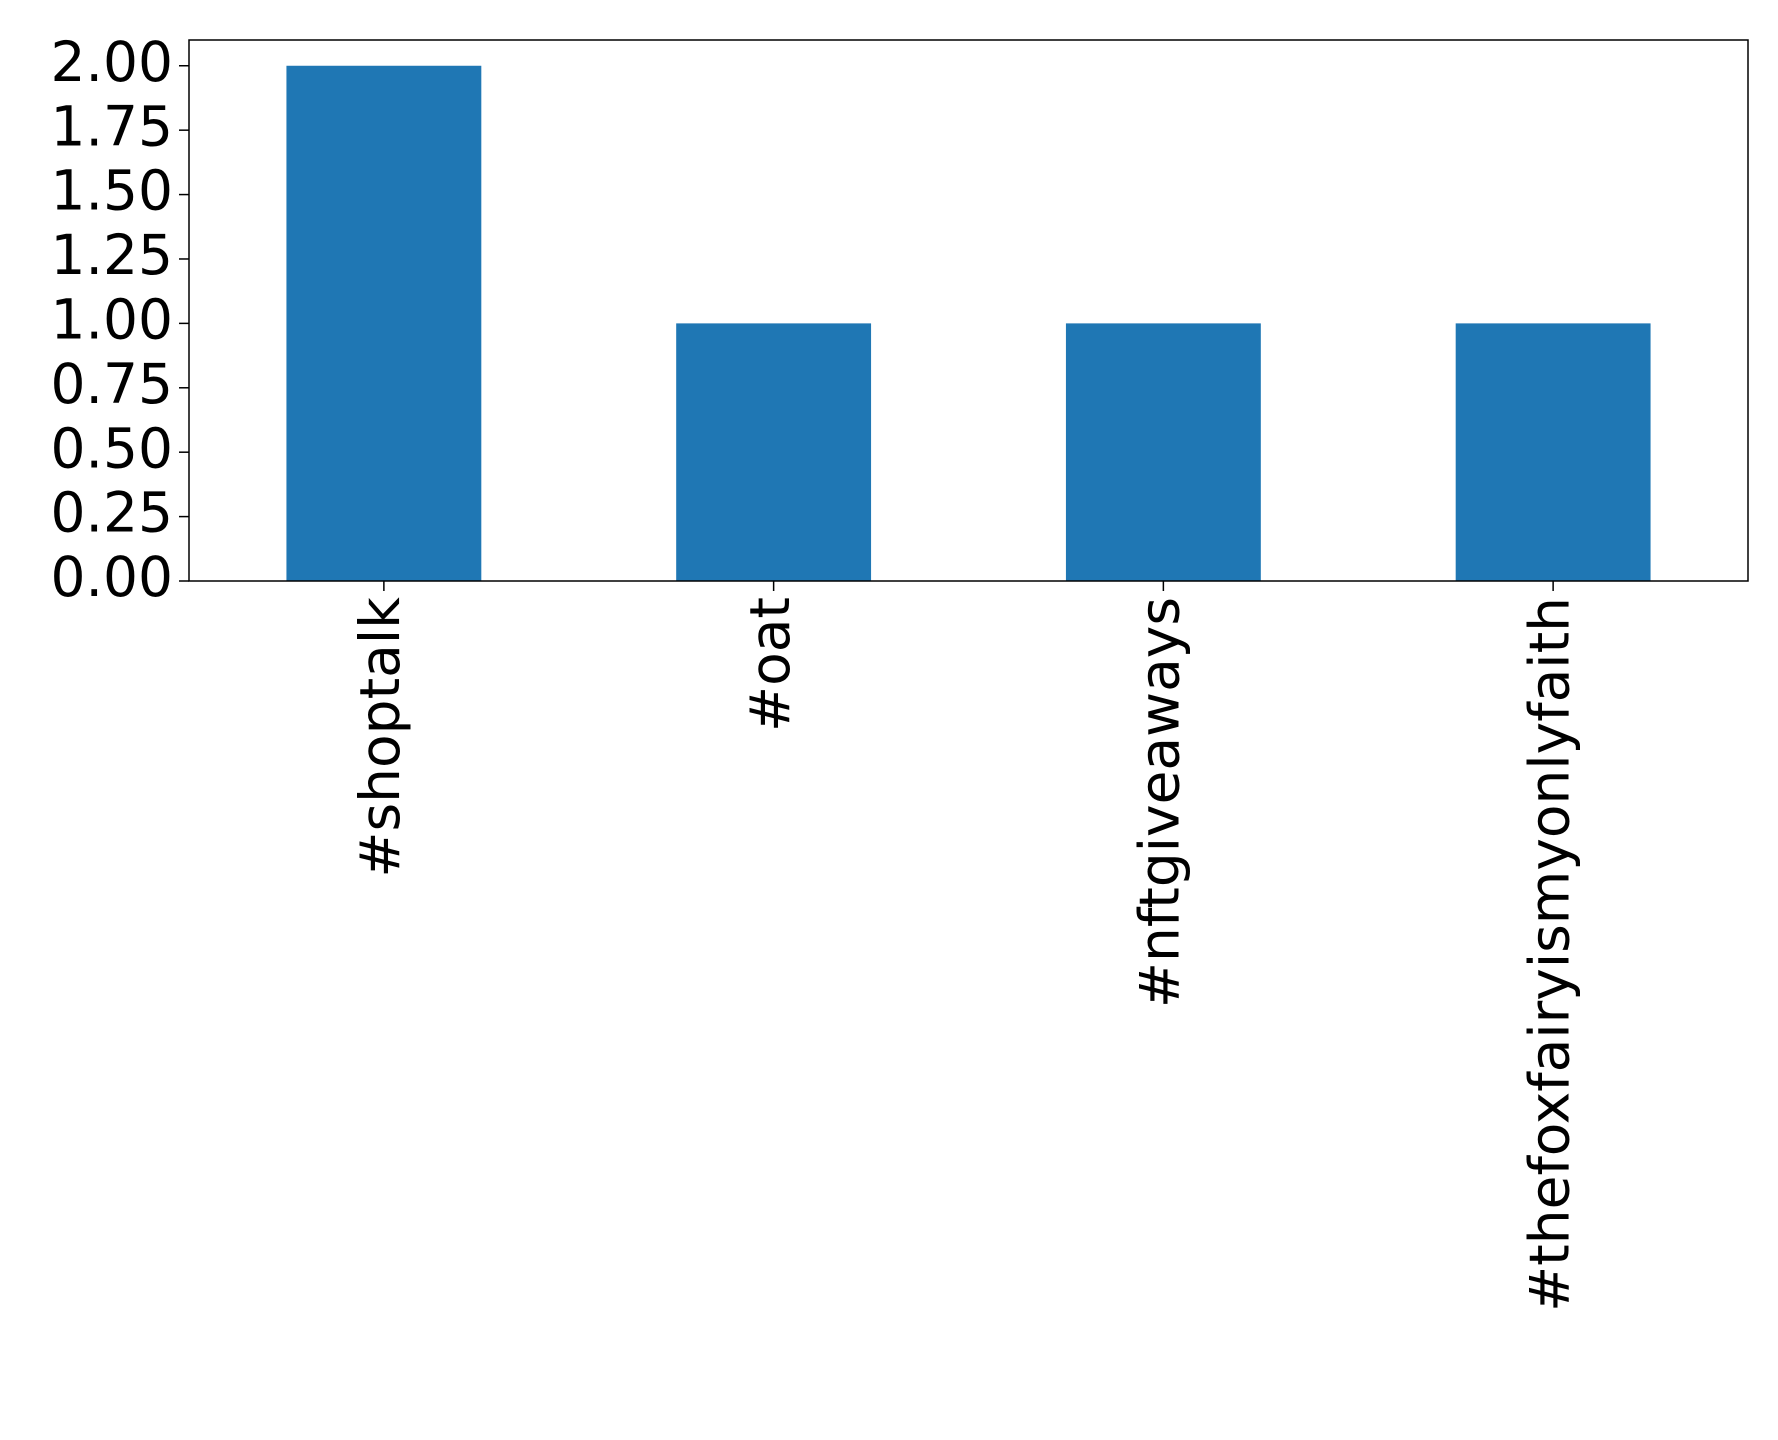 The width and height of the screenshot is (1778, 1440). I want to click on y-tick-label: 1.75, so click(112, 126).